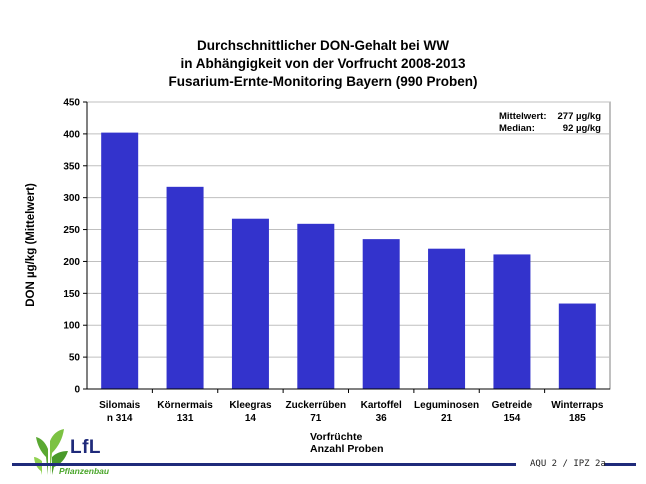  I want to click on bar-zuckerrüben, so click(316, 306).